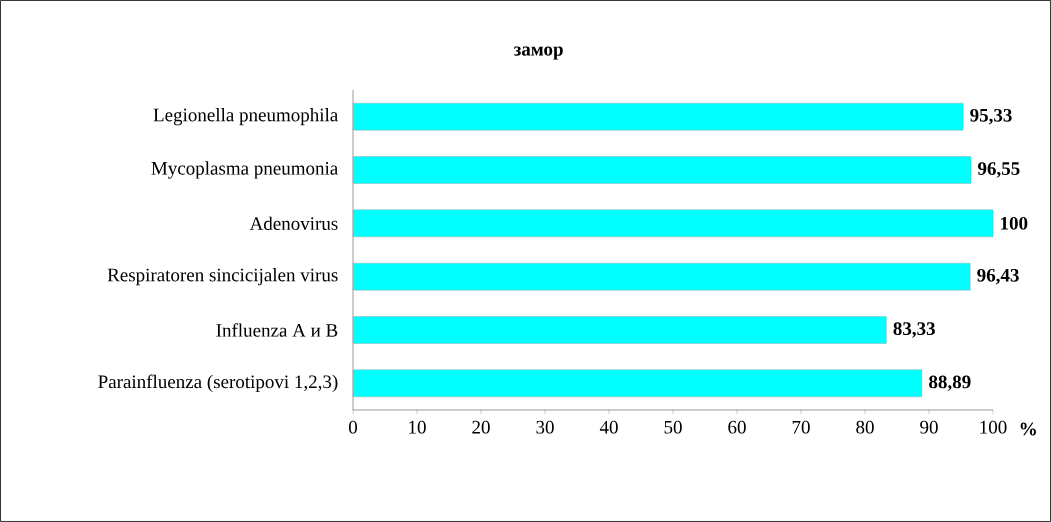 The image size is (1051, 522). What do you see at coordinates (737, 427) in the screenshot?
I see `x-tick-label: 60` at bounding box center [737, 427].